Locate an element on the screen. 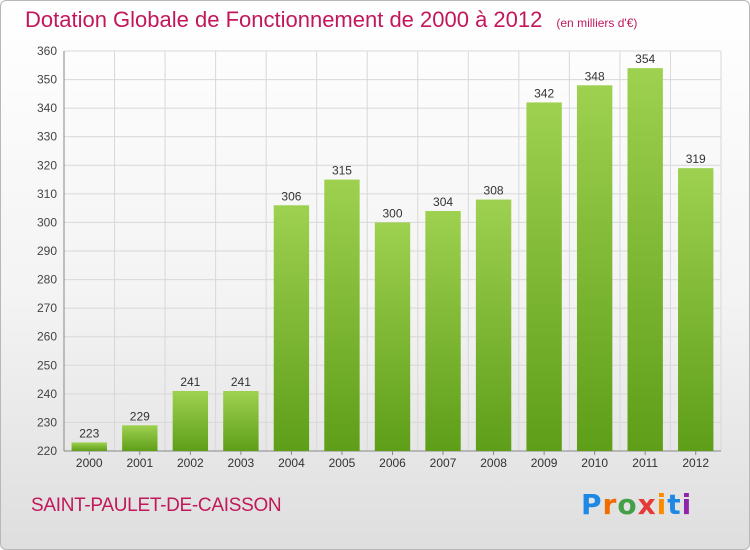 Image resolution: width=750 pixels, height=550 pixels. logo-letter: o is located at coordinates (627, 504).